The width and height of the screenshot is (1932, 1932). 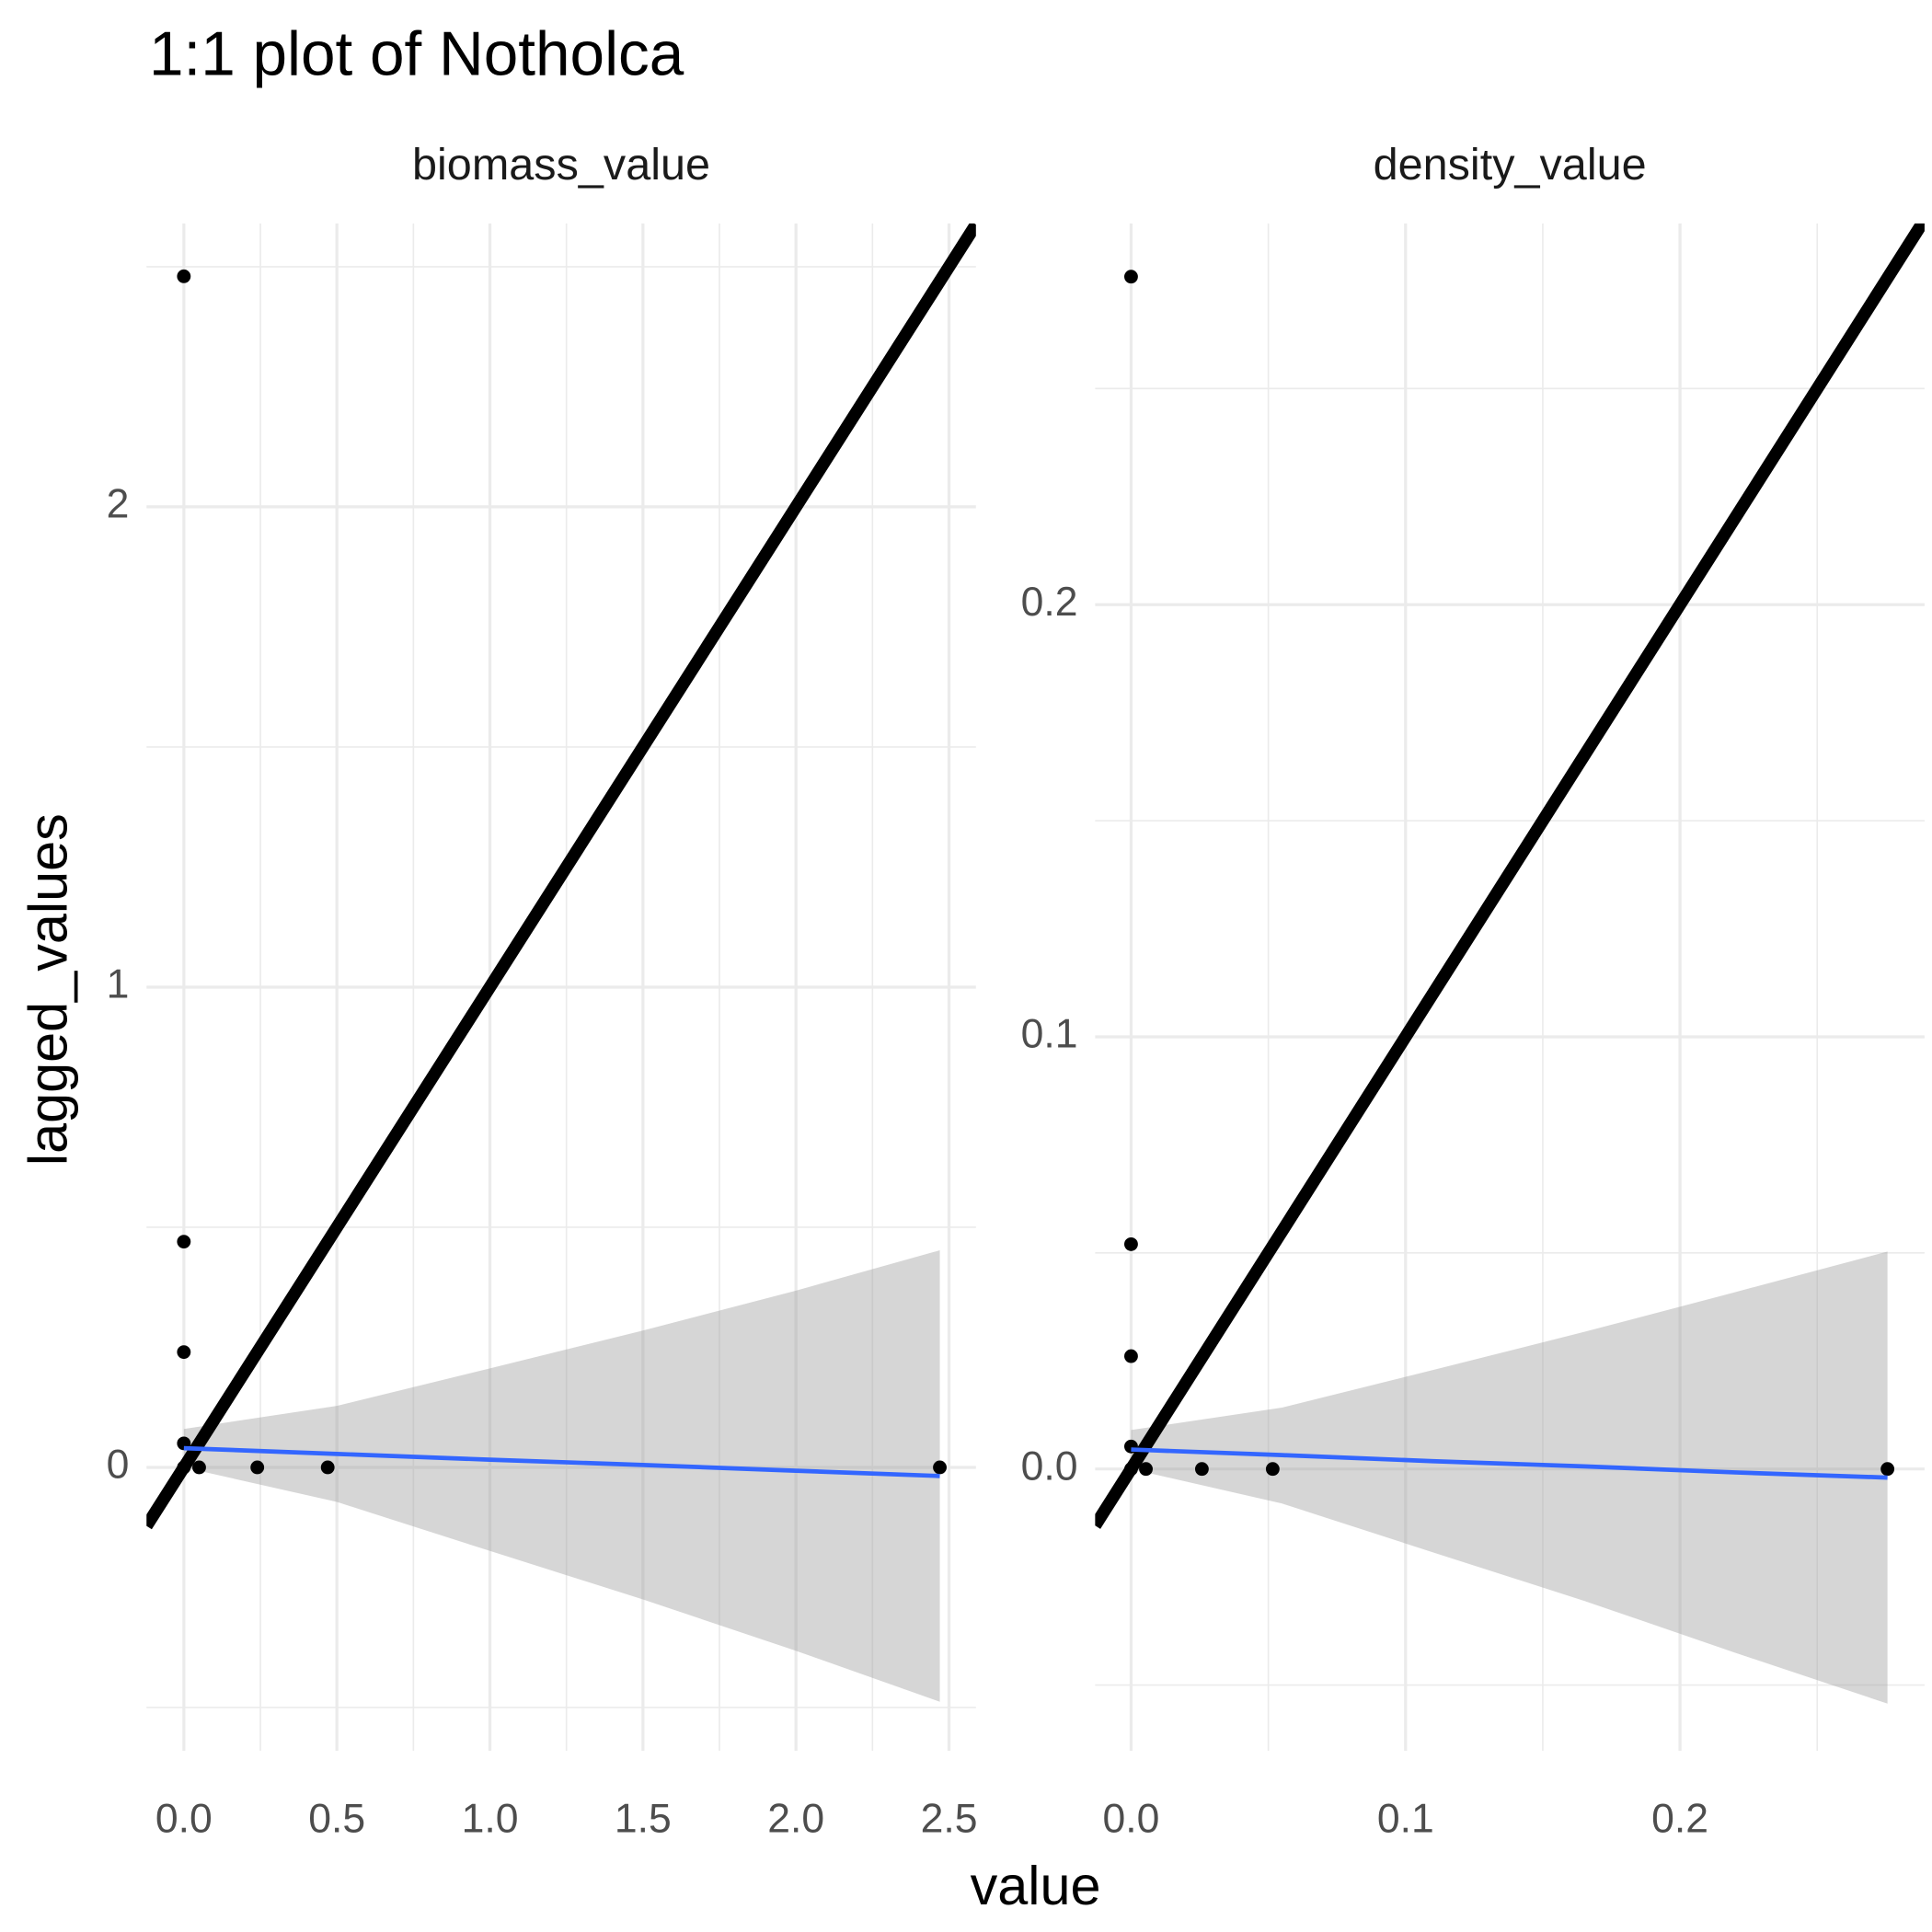 What do you see at coordinates (949, 1819) in the screenshot?
I see `x-tick-label: 2.5` at bounding box center [949, 1819].